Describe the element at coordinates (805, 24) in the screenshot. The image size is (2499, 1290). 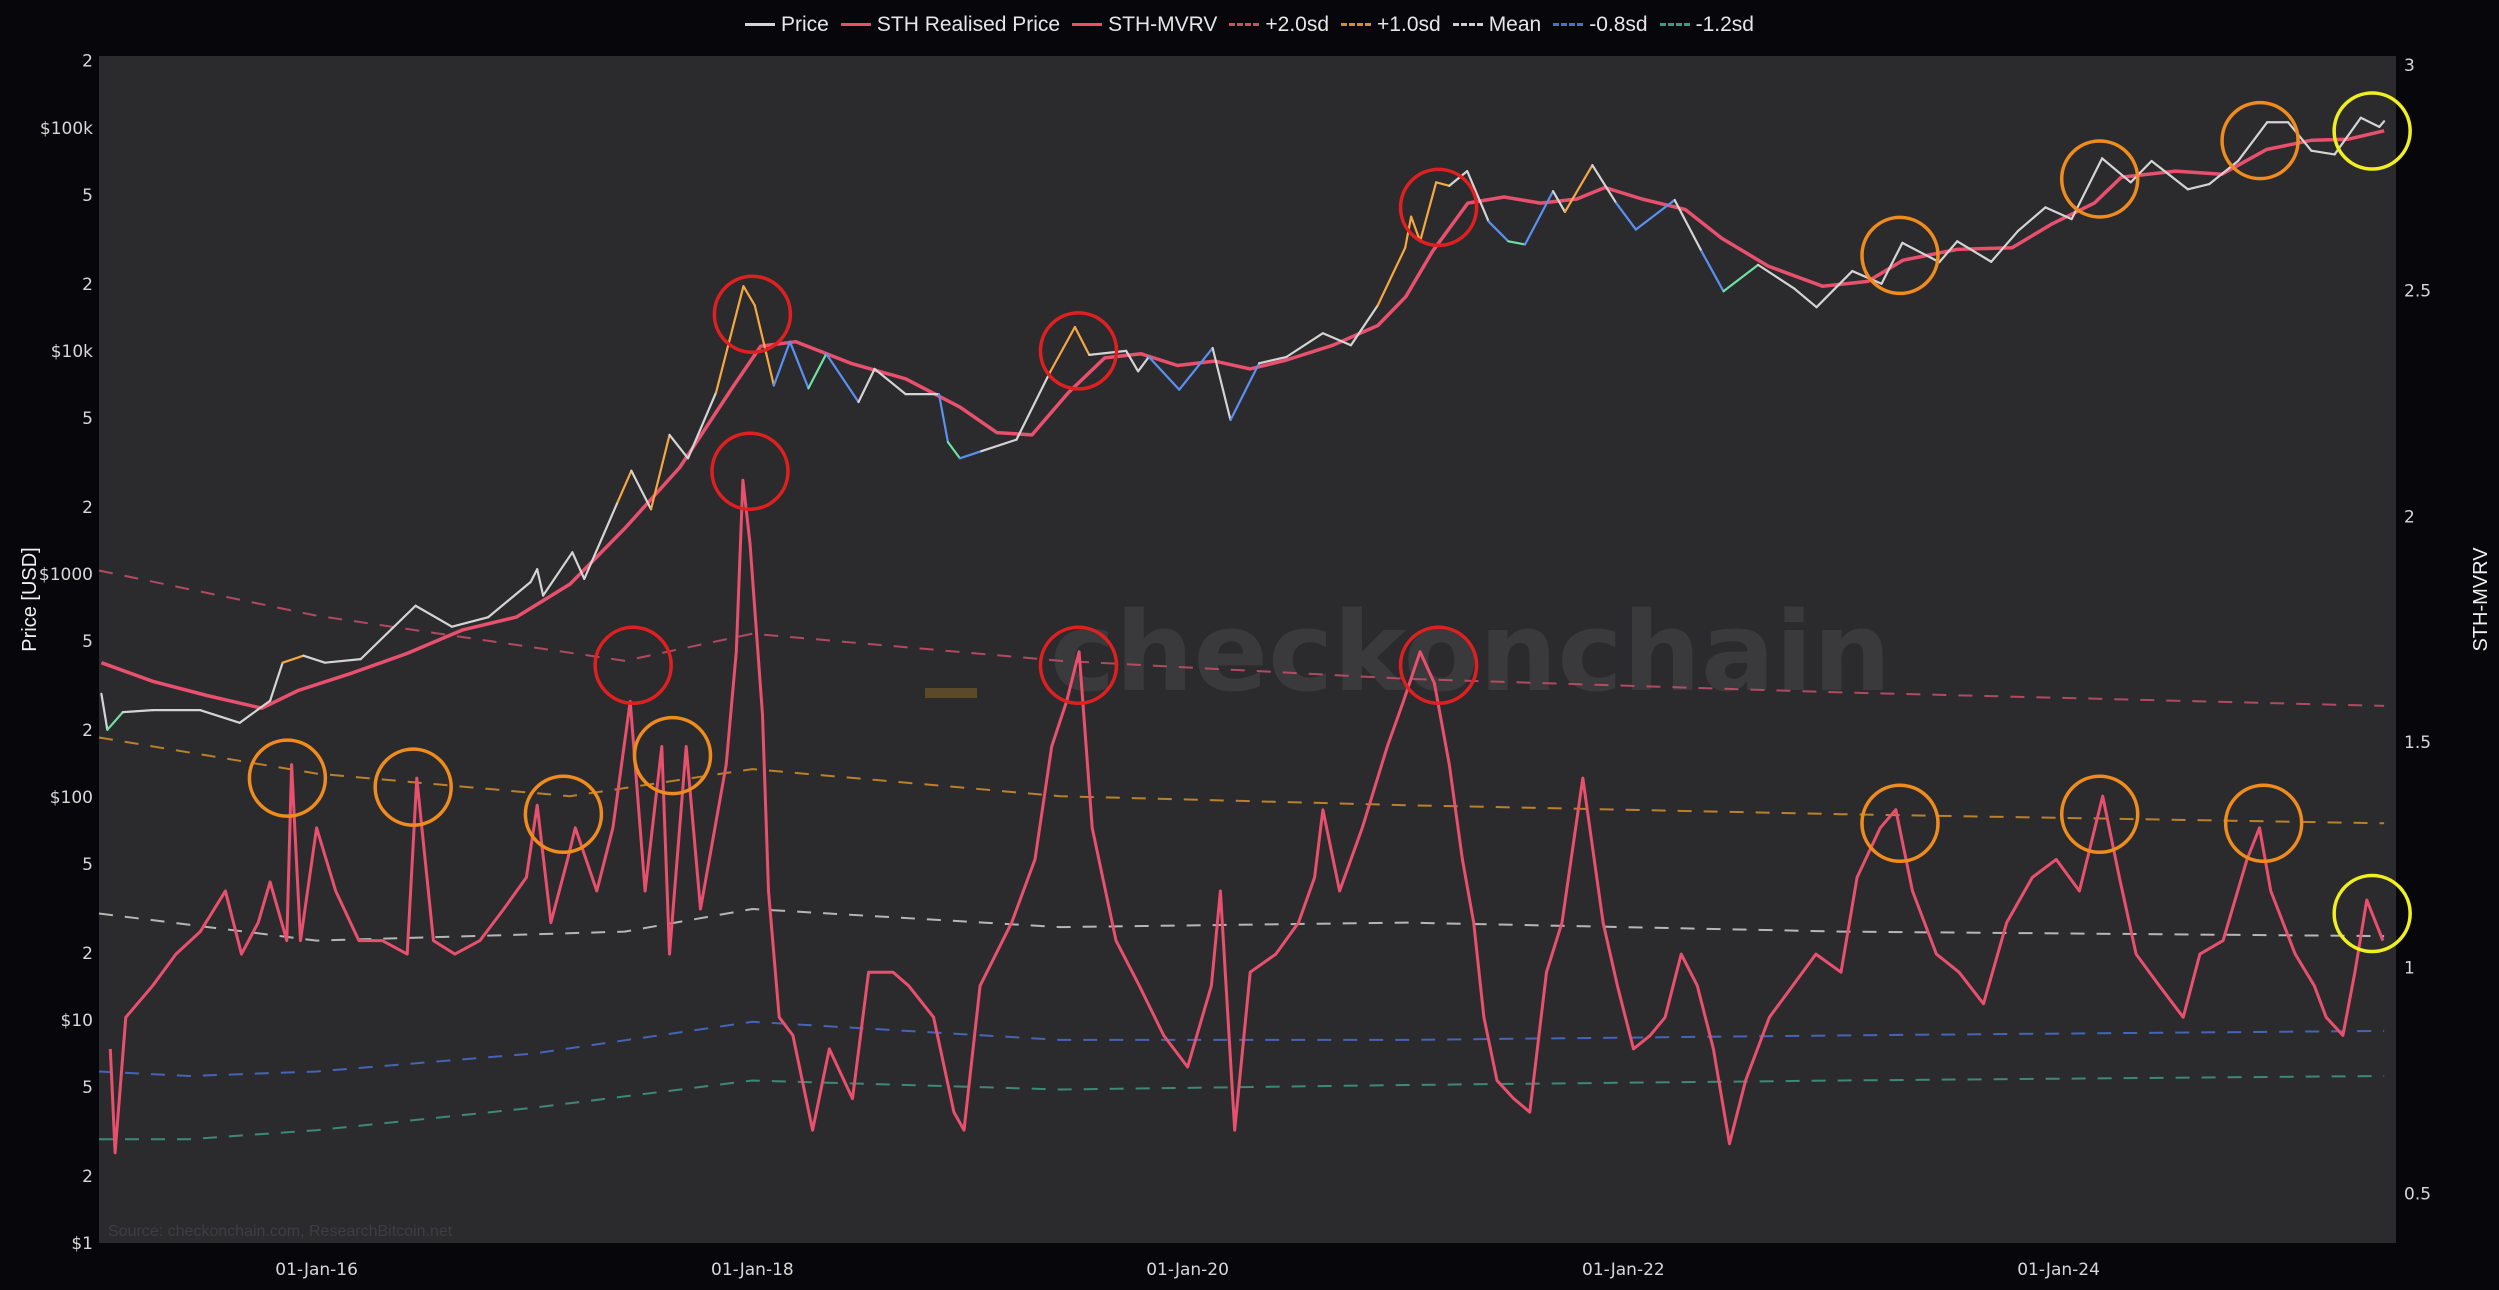
I see `legend-label: Price` at that location.